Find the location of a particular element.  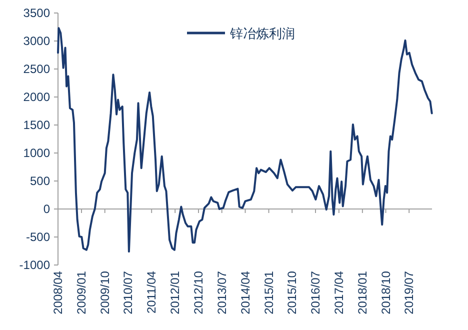

x-tick-label: 2018/10 is located at coordinates (385, 292).